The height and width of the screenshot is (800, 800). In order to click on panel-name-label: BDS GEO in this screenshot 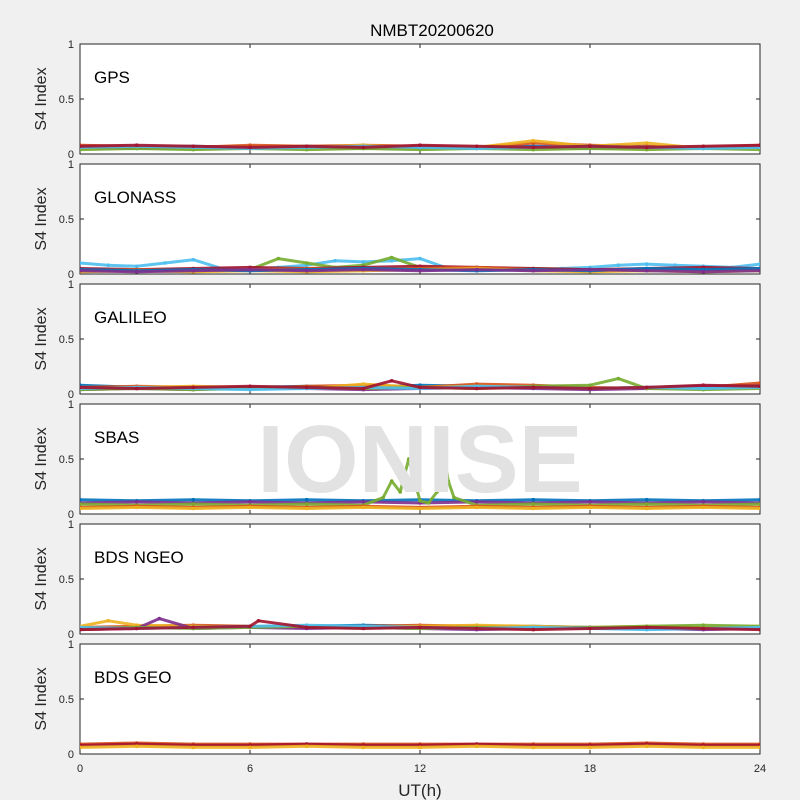, I will do `click(132, 677)`.